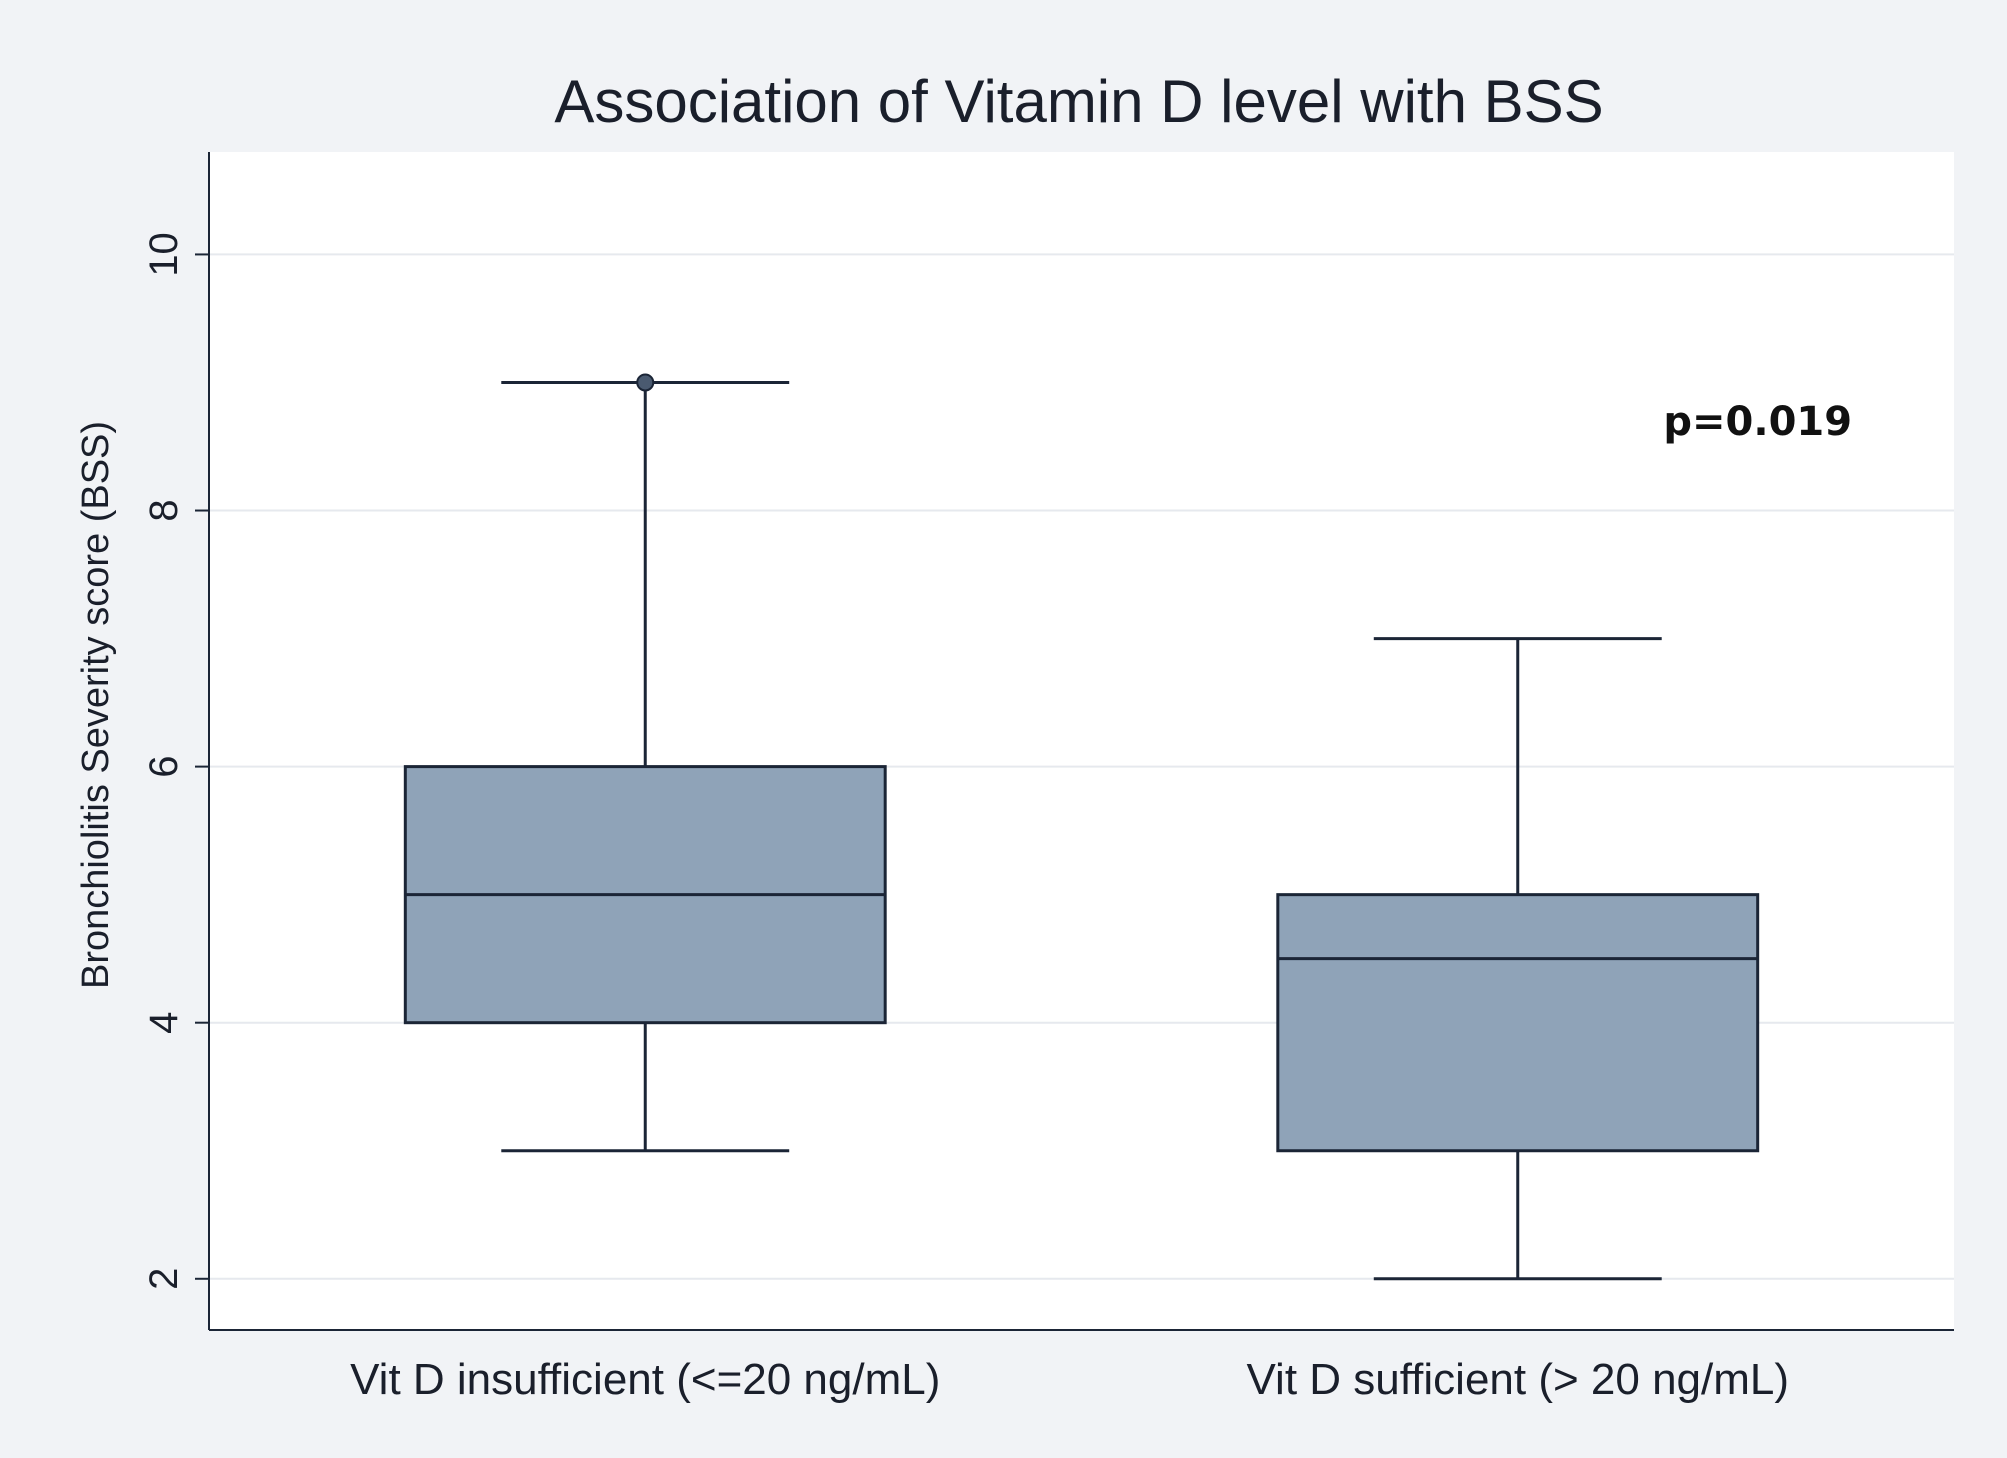 This screenshot has width=2007, height=1458. What do you see at coordinates (96, 705) in the screenshot?
I see `y-axis-label: Bronchiolitis Severity score (BSS)` at bounding box center [96, 705].